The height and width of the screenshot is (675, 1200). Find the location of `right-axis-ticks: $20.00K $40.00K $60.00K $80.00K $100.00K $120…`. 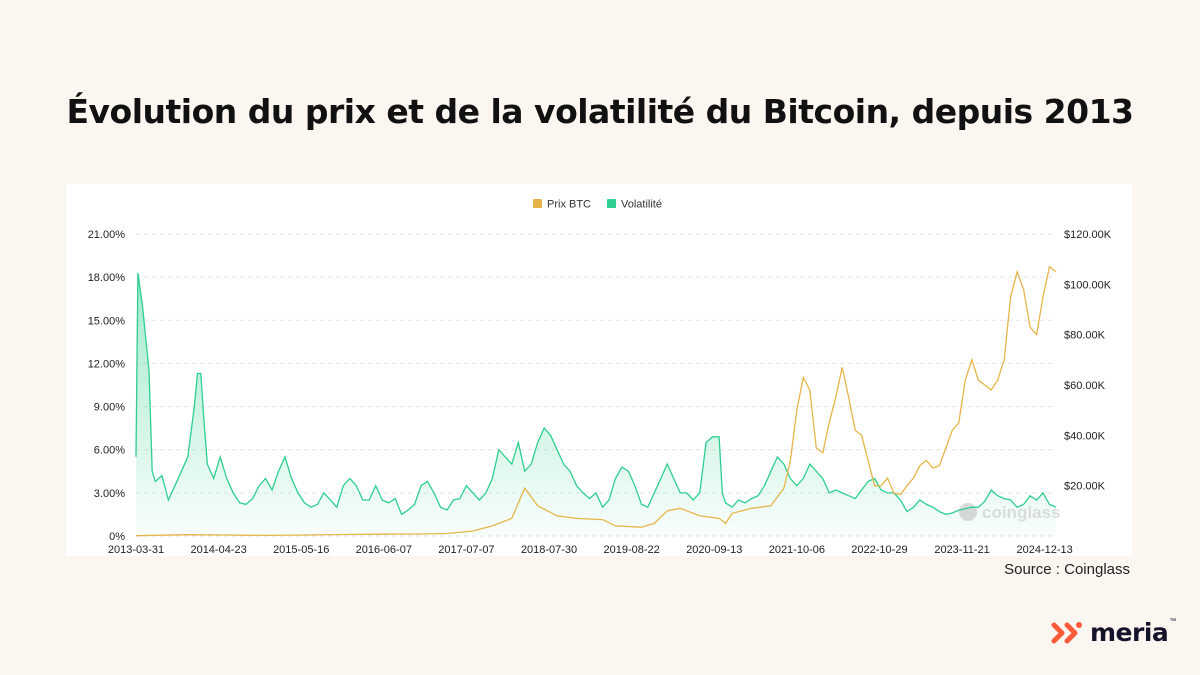

right-axis-ticks: $20.00K $40.00K $60.00K $80.00K $100.00K $120… is located at coordinates (1088, 361).